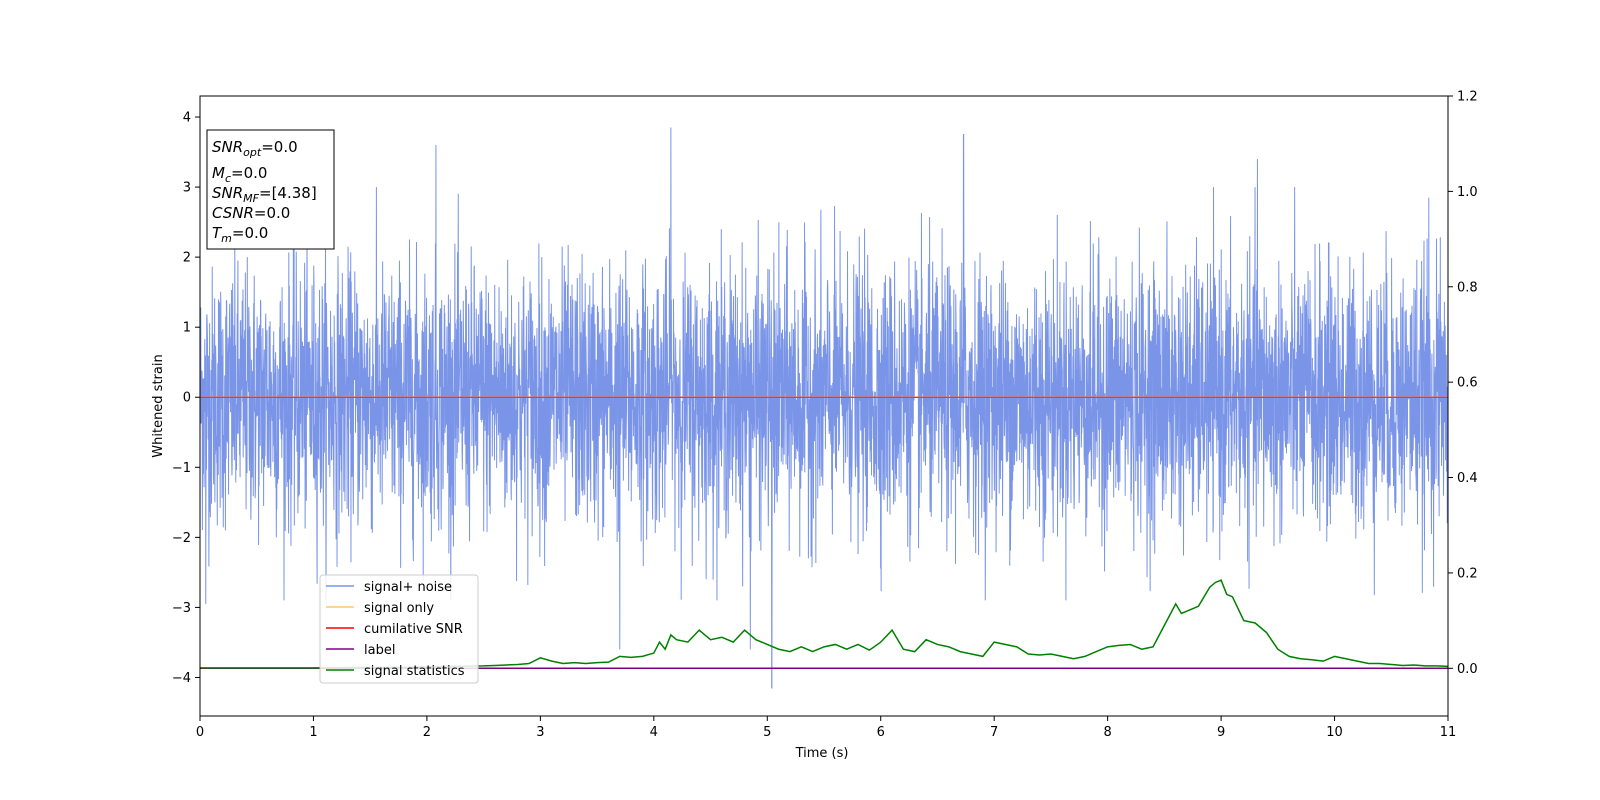 The width and height of the screenshot is (1600, 800). Describe the element at coordinates (822, 753) in the screenshot. I see `x-axis-label: Time (s)` at that location.